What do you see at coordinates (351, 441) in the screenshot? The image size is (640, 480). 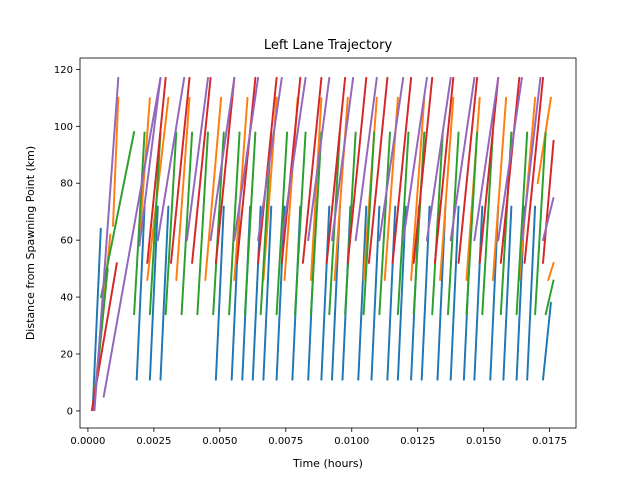 I see `x-tick-label: 0.0100` at bounding box center [351, 441].